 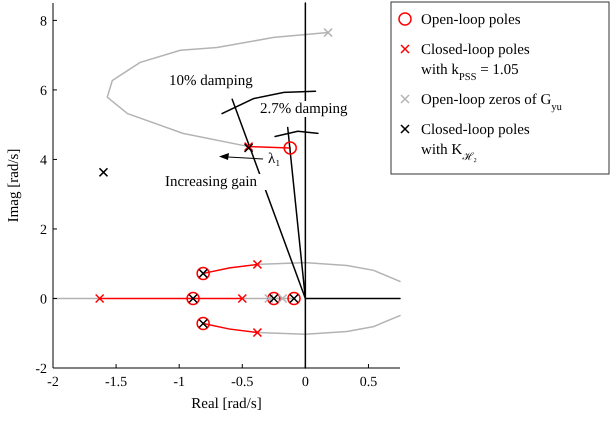 What do you see at coordinates (304, 109) in the screenshot?
I see `annotation: 2.7% damping` at bounding box center [304, 109].